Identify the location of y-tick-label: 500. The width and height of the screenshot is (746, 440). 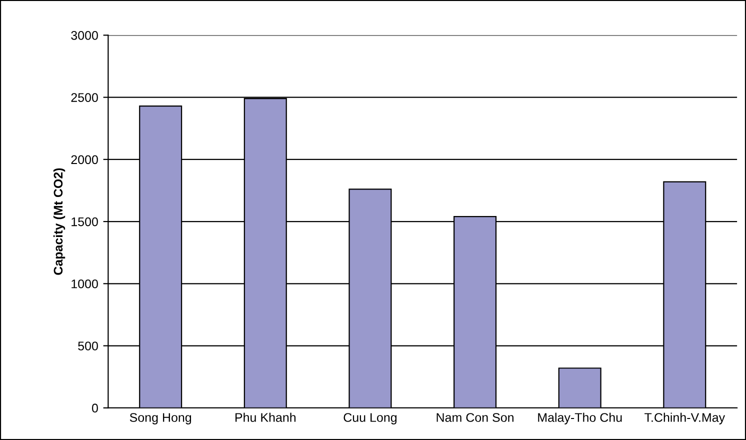
(88, 346).